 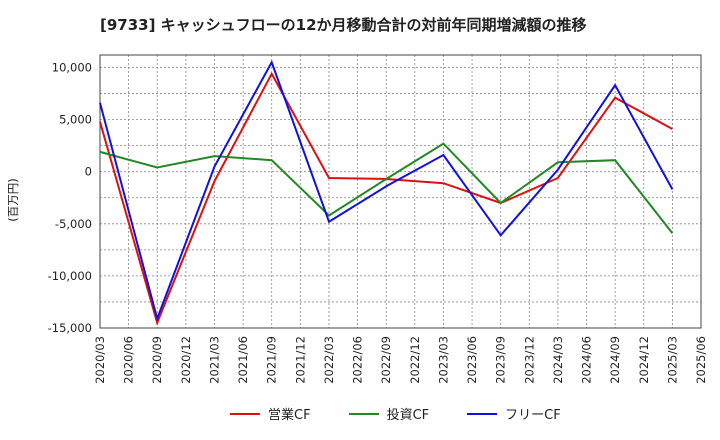 I want to click on legend: 営業CF 投資CF フリーCF, so click(x=395, y=413).